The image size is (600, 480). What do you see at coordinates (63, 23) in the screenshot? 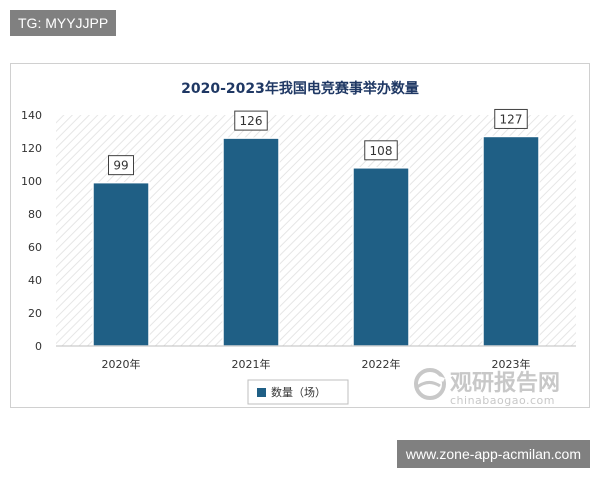
I see `watermark-tag-top: TG: MYYJJPP` at bounding box center [63, 23].